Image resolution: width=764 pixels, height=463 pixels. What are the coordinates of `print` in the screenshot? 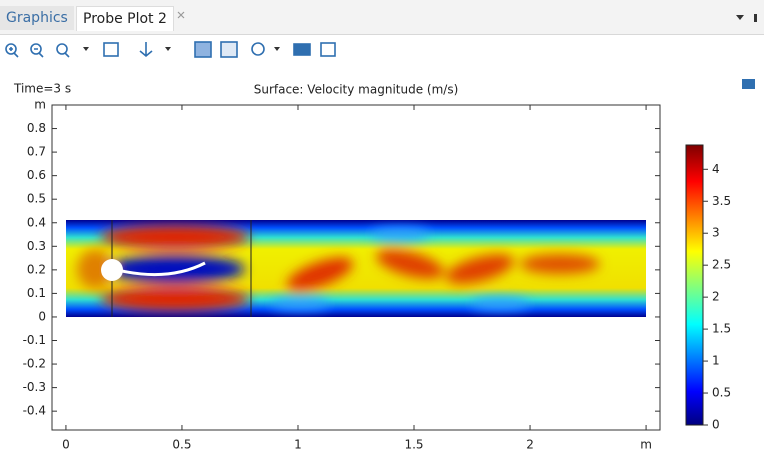 It's located at (328, 49).